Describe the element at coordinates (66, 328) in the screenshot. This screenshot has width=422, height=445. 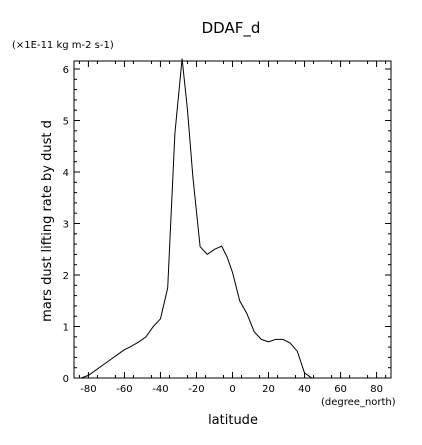
I see `y-tick-label: 1` at that location.